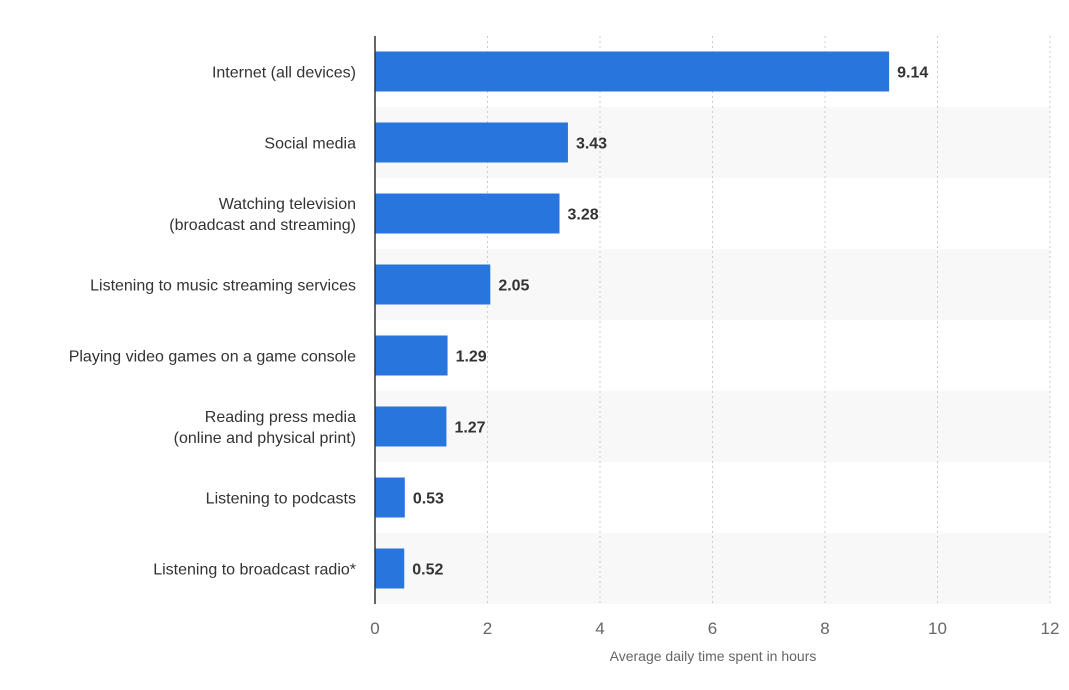 This screenshot has height=690, width=1069. What do you see at coordinates (427, 570) in the screenshot?
I see `value-label: 0.52` at bounding box center [427, 570].